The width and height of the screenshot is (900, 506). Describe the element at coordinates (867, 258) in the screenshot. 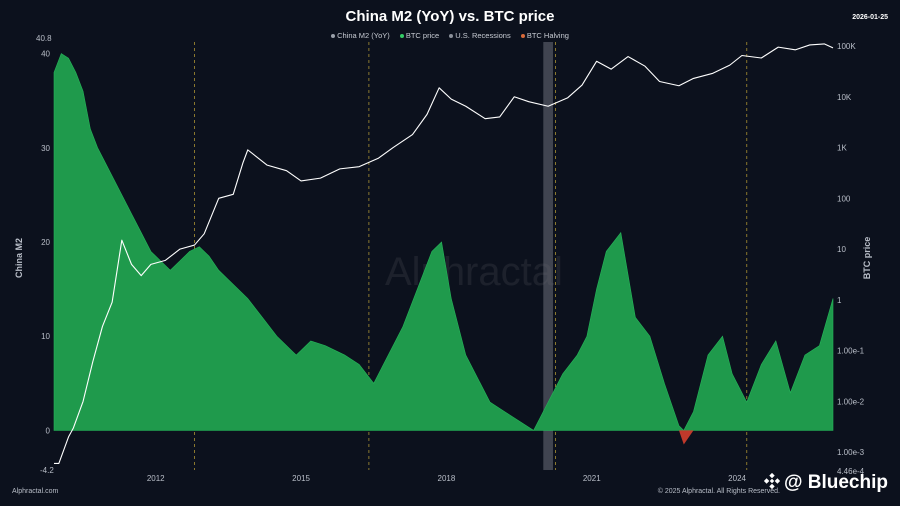

I see `right-axis-label: BTC price` at that location.